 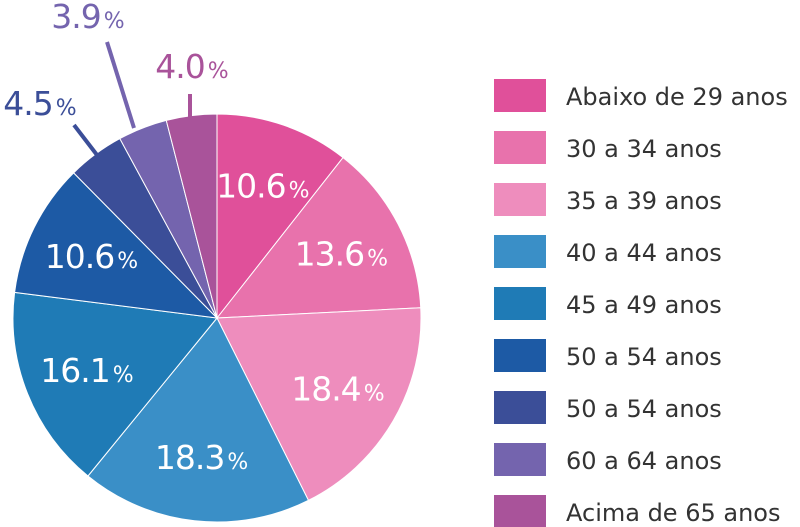 I want to click on percent-label: 18.3%, so click(x=201, y=457).